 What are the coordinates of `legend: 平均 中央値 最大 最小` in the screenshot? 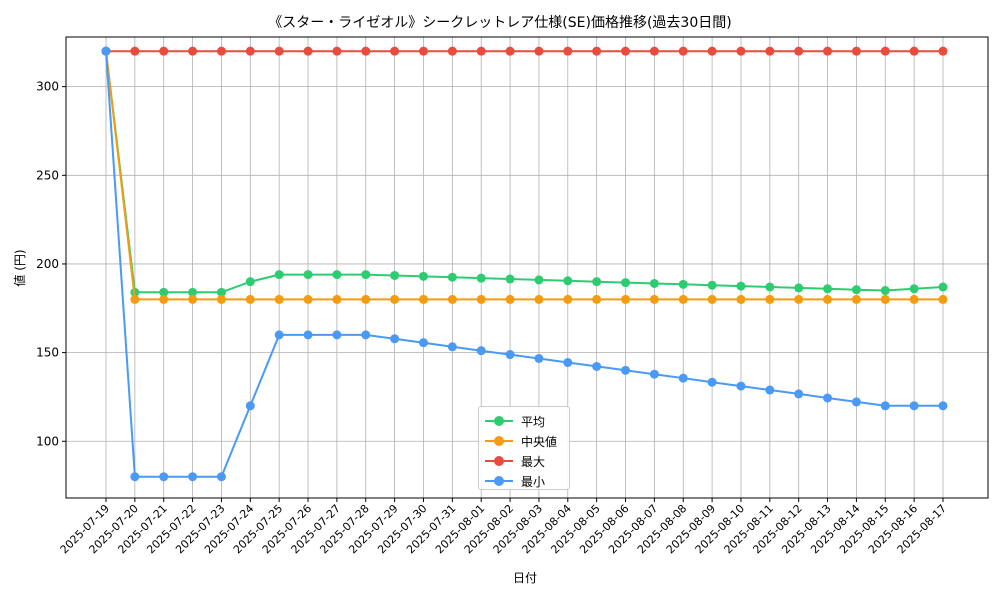 It's located at (524, 448).